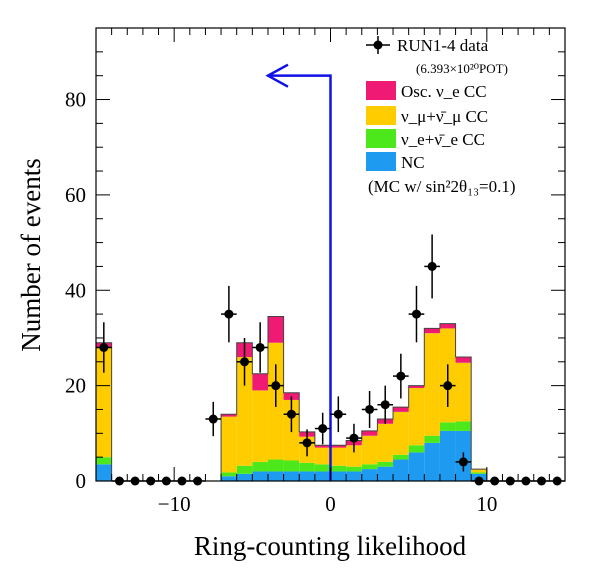 The width and height of the screenshot is (596, 572). I want to click on bar-s3-bin15, so click(338, 446).